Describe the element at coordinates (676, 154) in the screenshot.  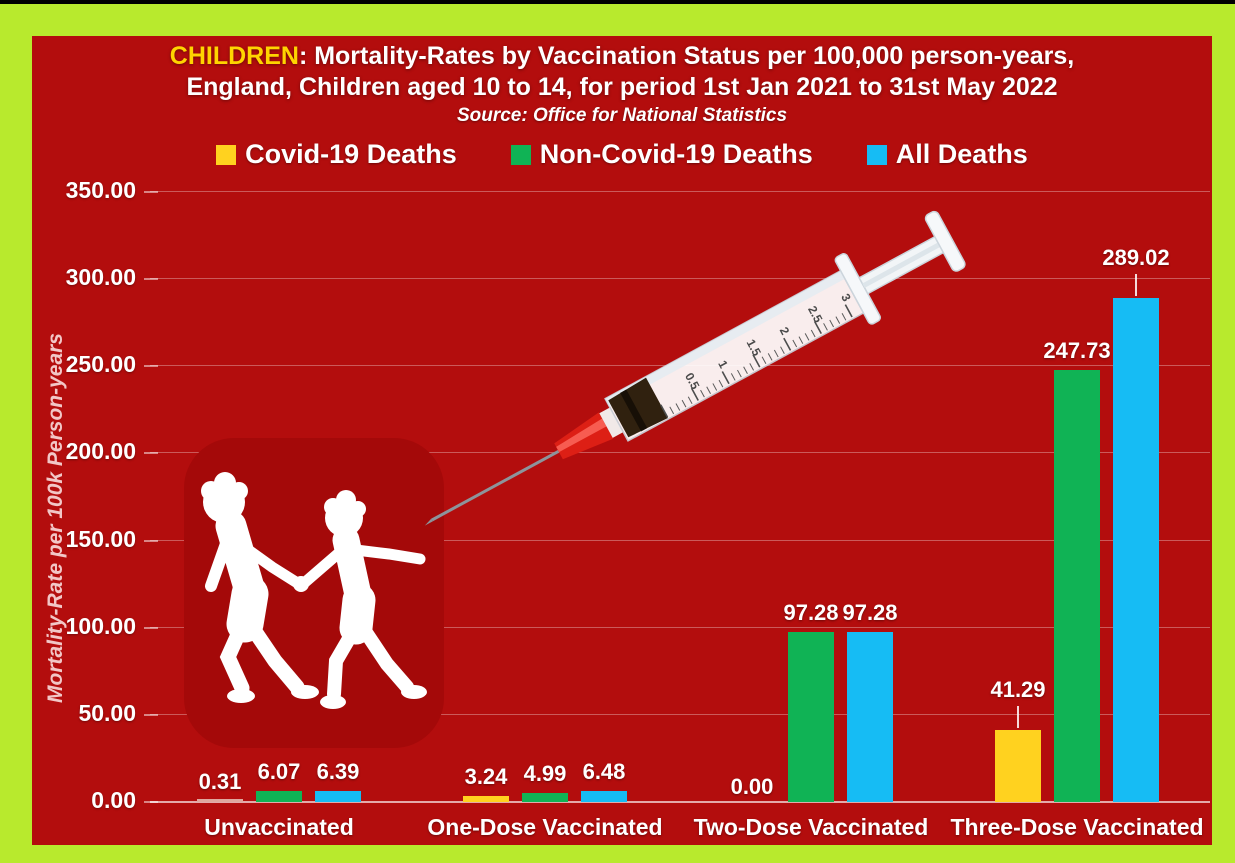
I see `legend-label: Non-Covid-19 Deaths` at that location.